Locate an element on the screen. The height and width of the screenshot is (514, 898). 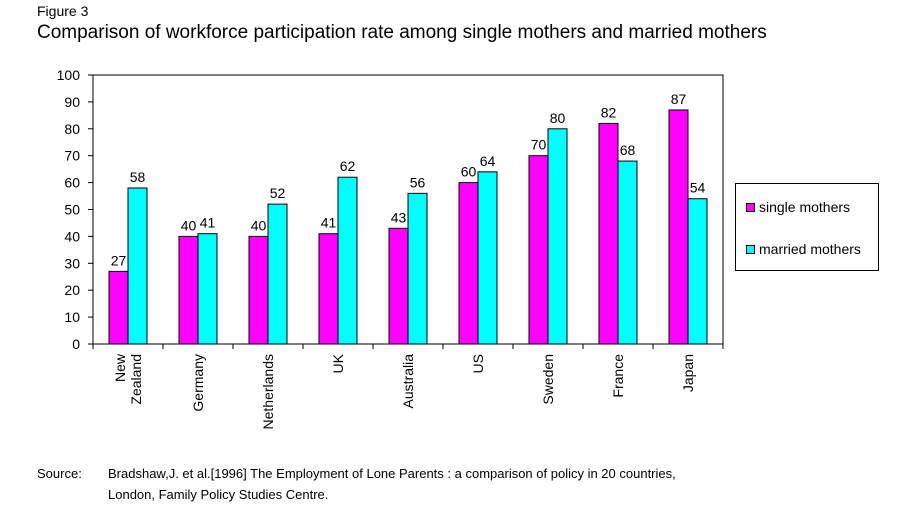
legend-item-married: married mothers is located at coordinates (803, 249).